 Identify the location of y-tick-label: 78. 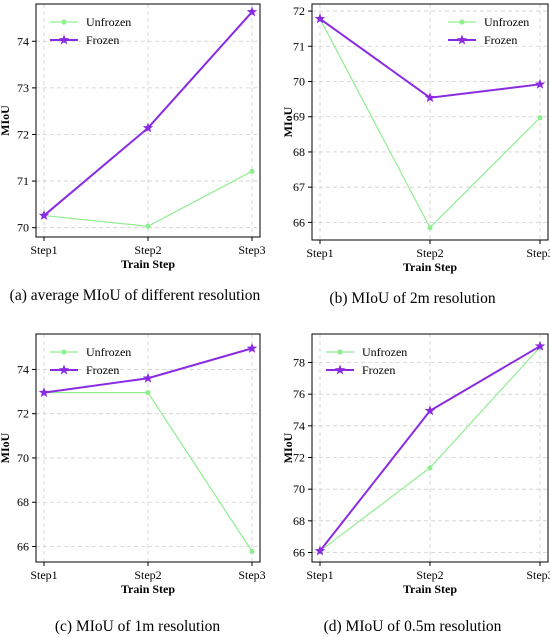
(299, 363).